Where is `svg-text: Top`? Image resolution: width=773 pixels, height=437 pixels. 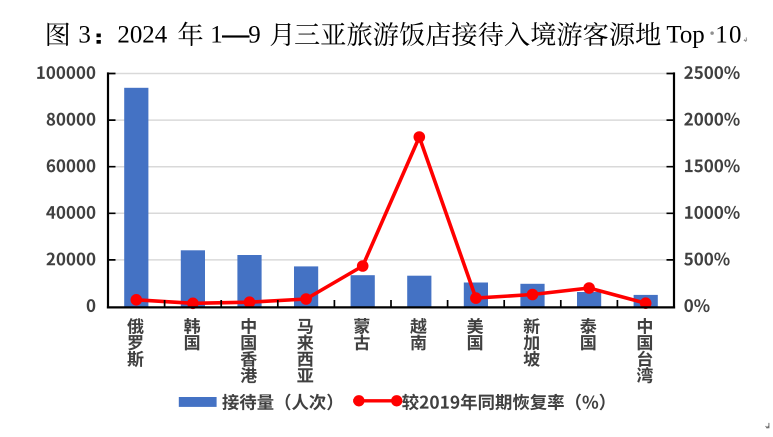
svg-text: Top is located at coordinates (685, 34).